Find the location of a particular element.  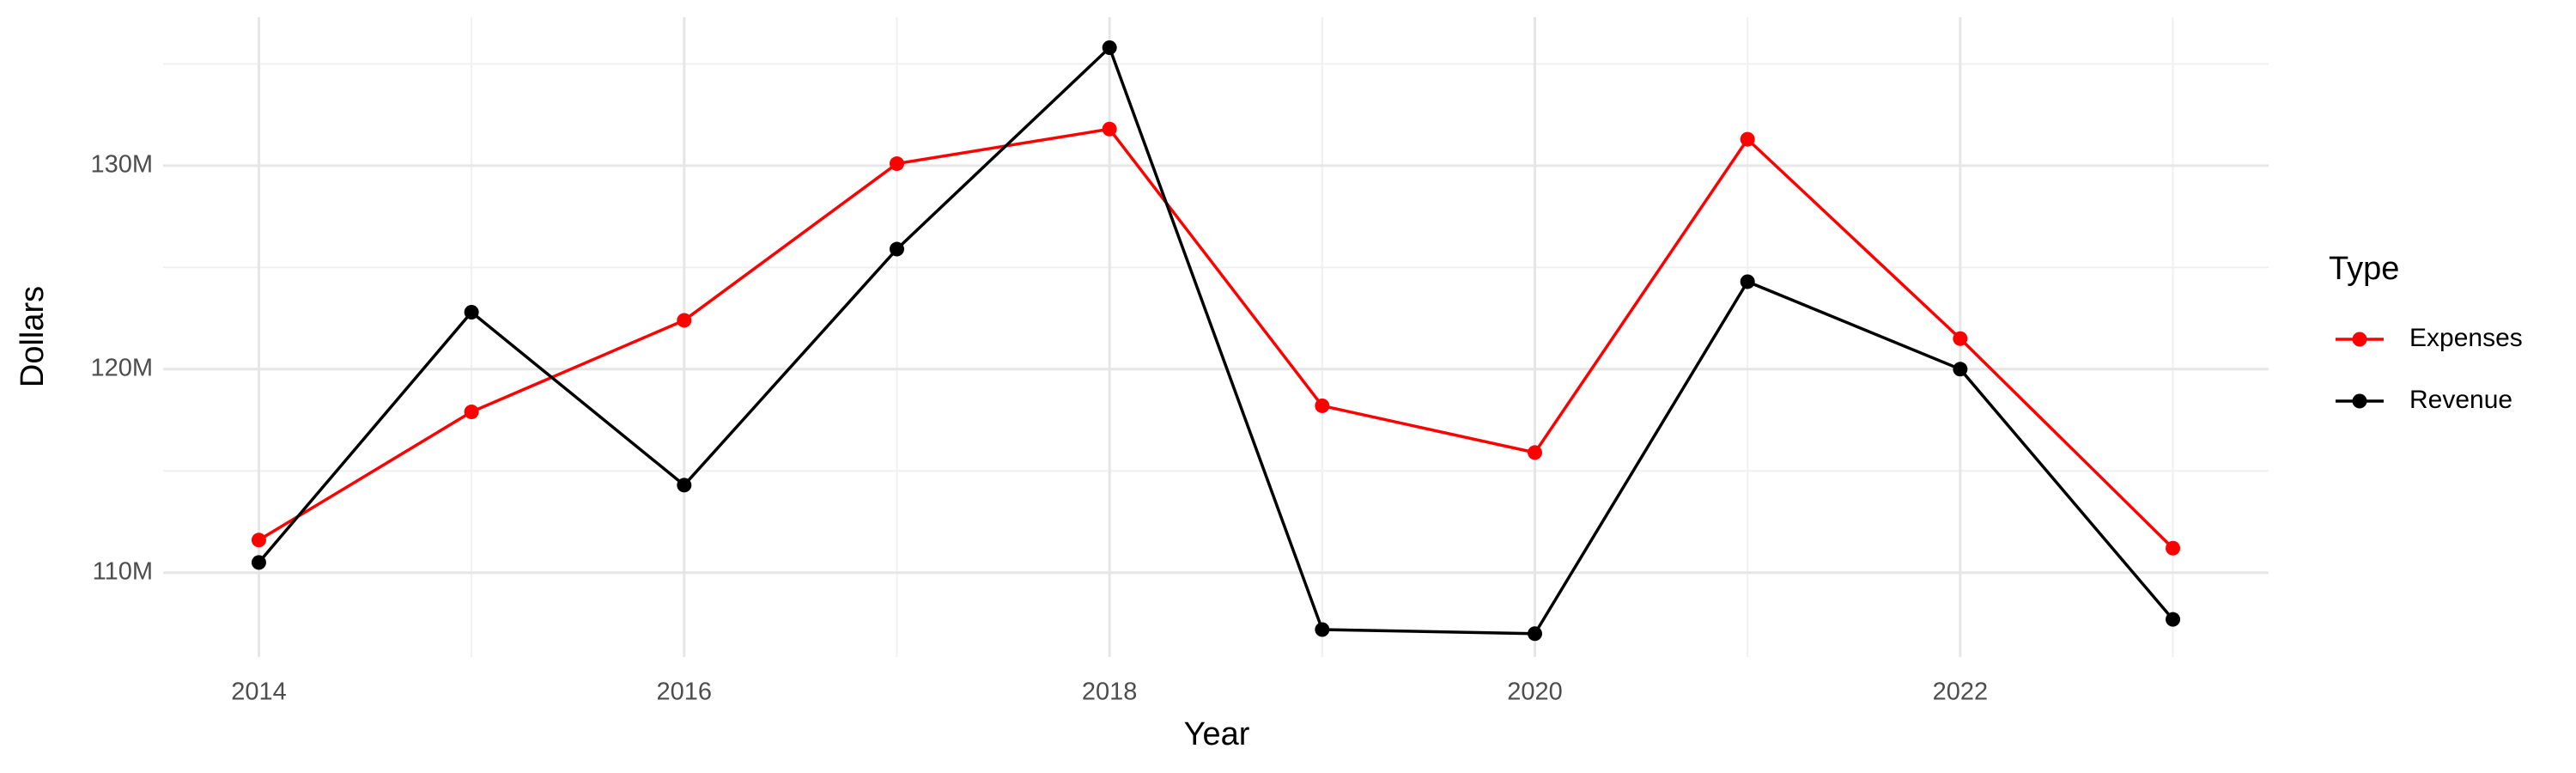

x-tick-label: 2016 is located at coordinates (685, 692).